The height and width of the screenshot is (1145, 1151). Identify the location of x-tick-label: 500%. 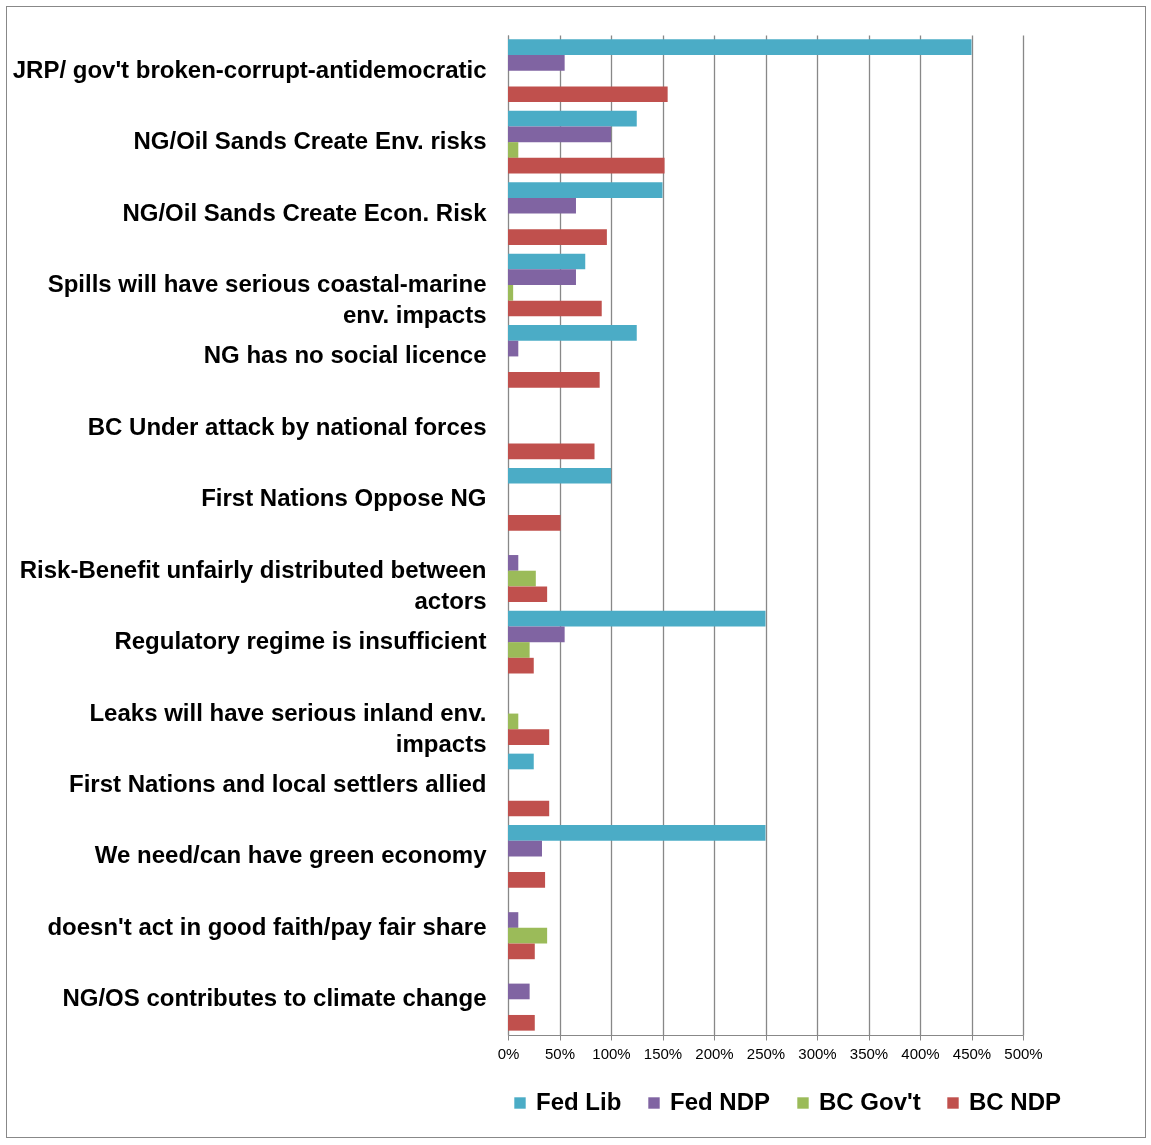
(1023, 1053).